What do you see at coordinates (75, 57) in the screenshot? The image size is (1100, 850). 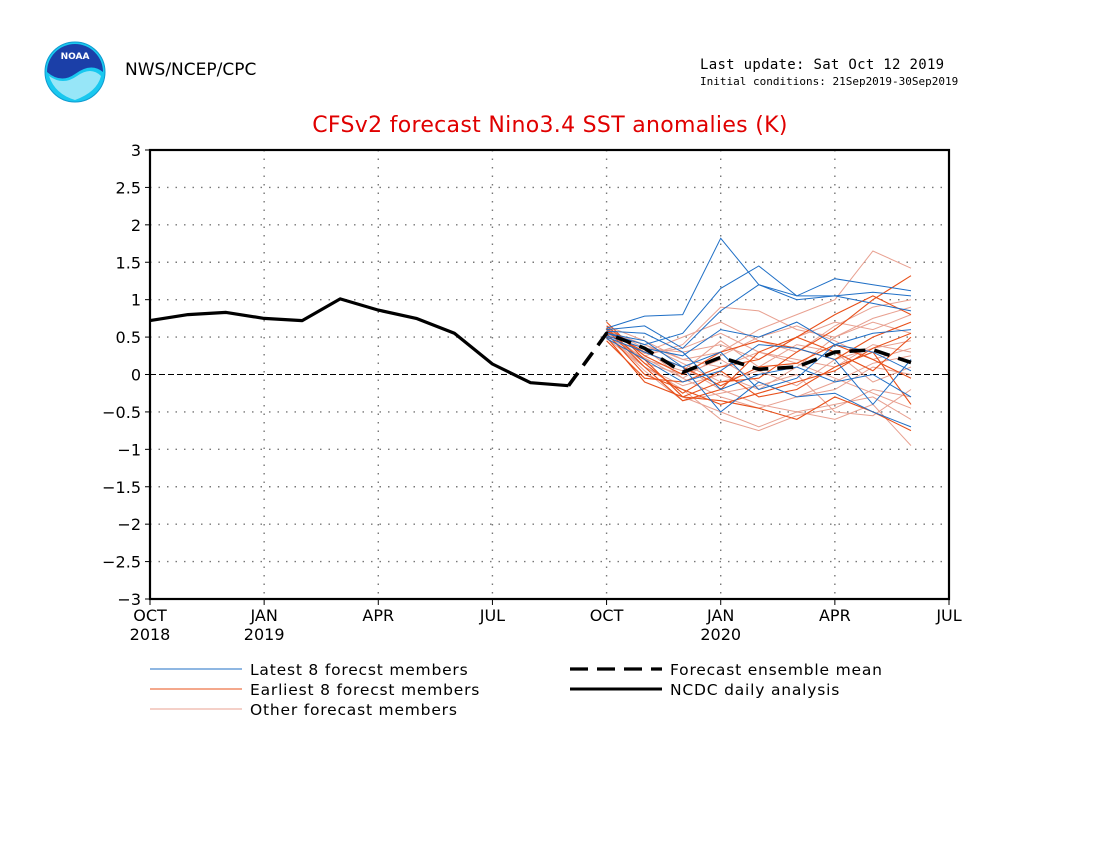 I see `noaa-logo-text: NOAA` at bounding box center [75, 57].